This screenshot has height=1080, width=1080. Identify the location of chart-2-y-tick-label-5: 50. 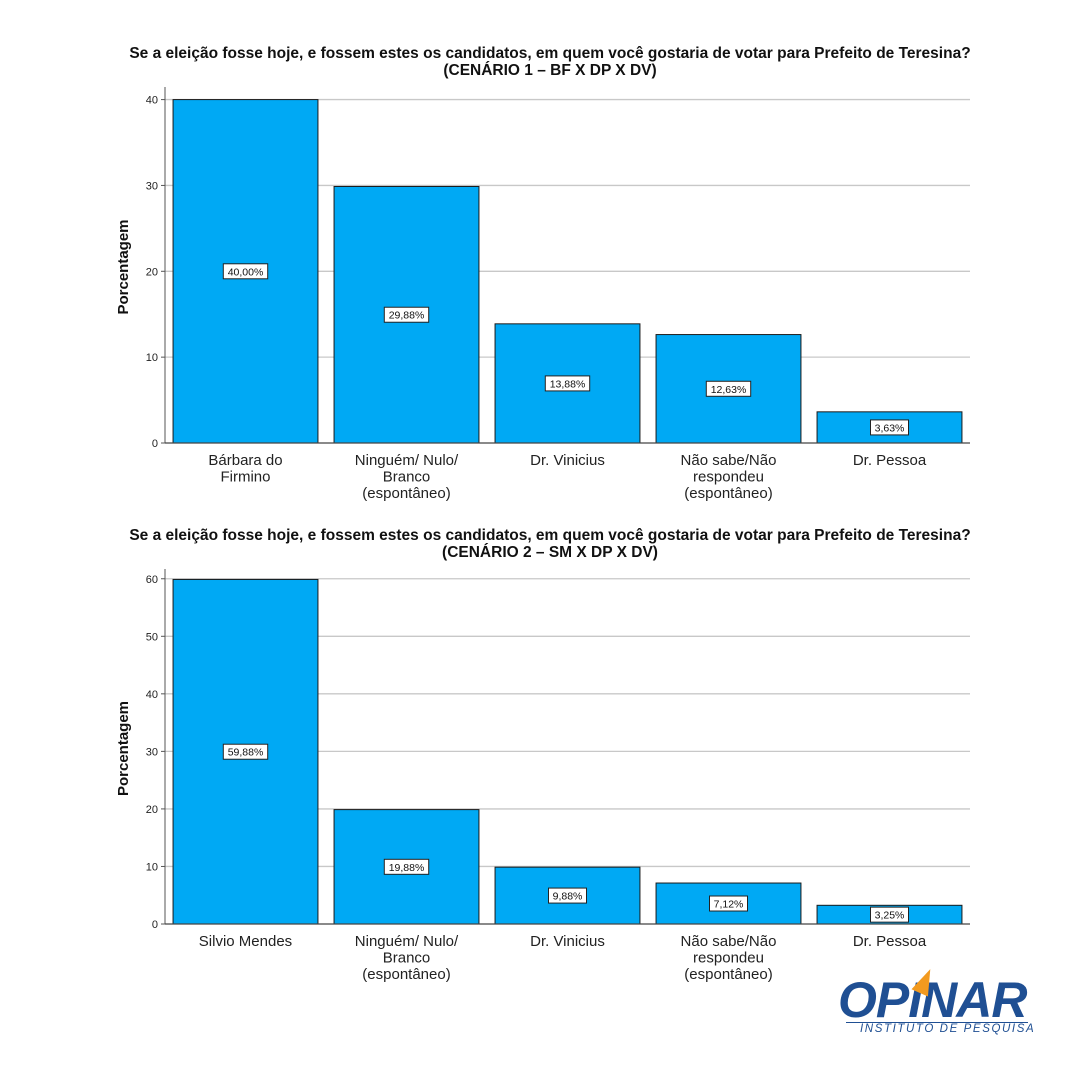
(152, 637).